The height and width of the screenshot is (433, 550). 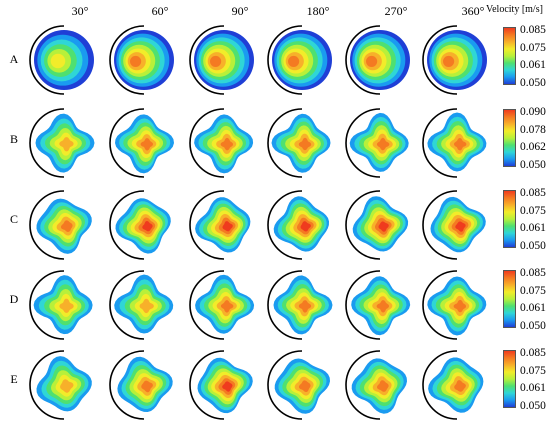 What do you see at coordinates (533, 147) in the screenshot?
I see `colorbar-tick: 0.062` at bounding box center [533, 147].